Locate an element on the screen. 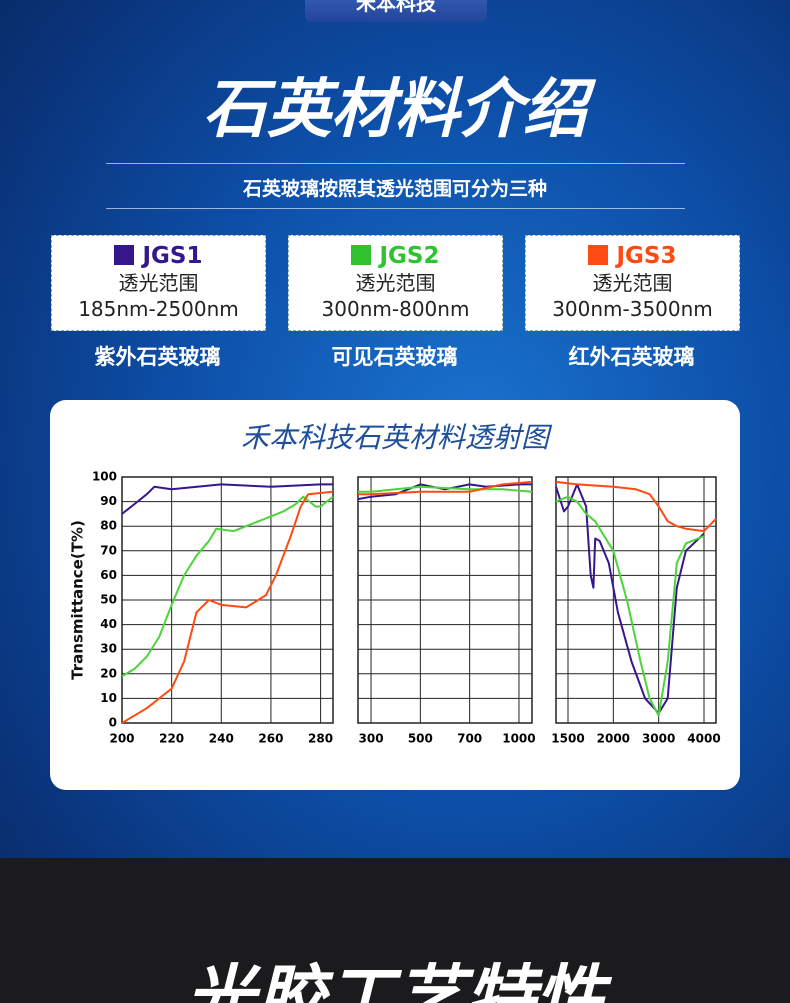 The width and height of the screenshot is (790, 1003). card-name: JGS2 is located at coordinates (409, 256).